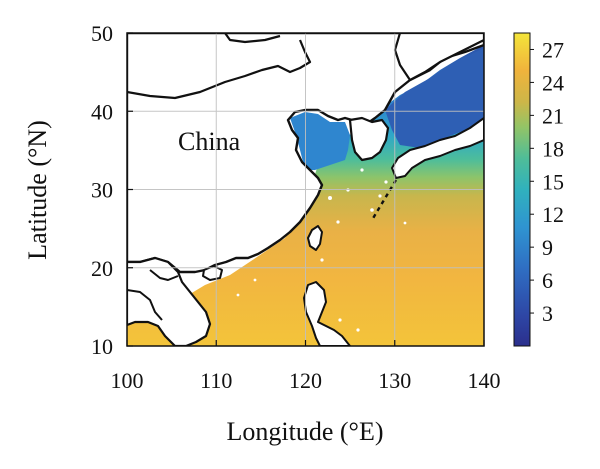 Image resolution: width=600 pixels, height=469 pixels. I want to click on y-axis-title: Latitude (°N), so click(37, 190).